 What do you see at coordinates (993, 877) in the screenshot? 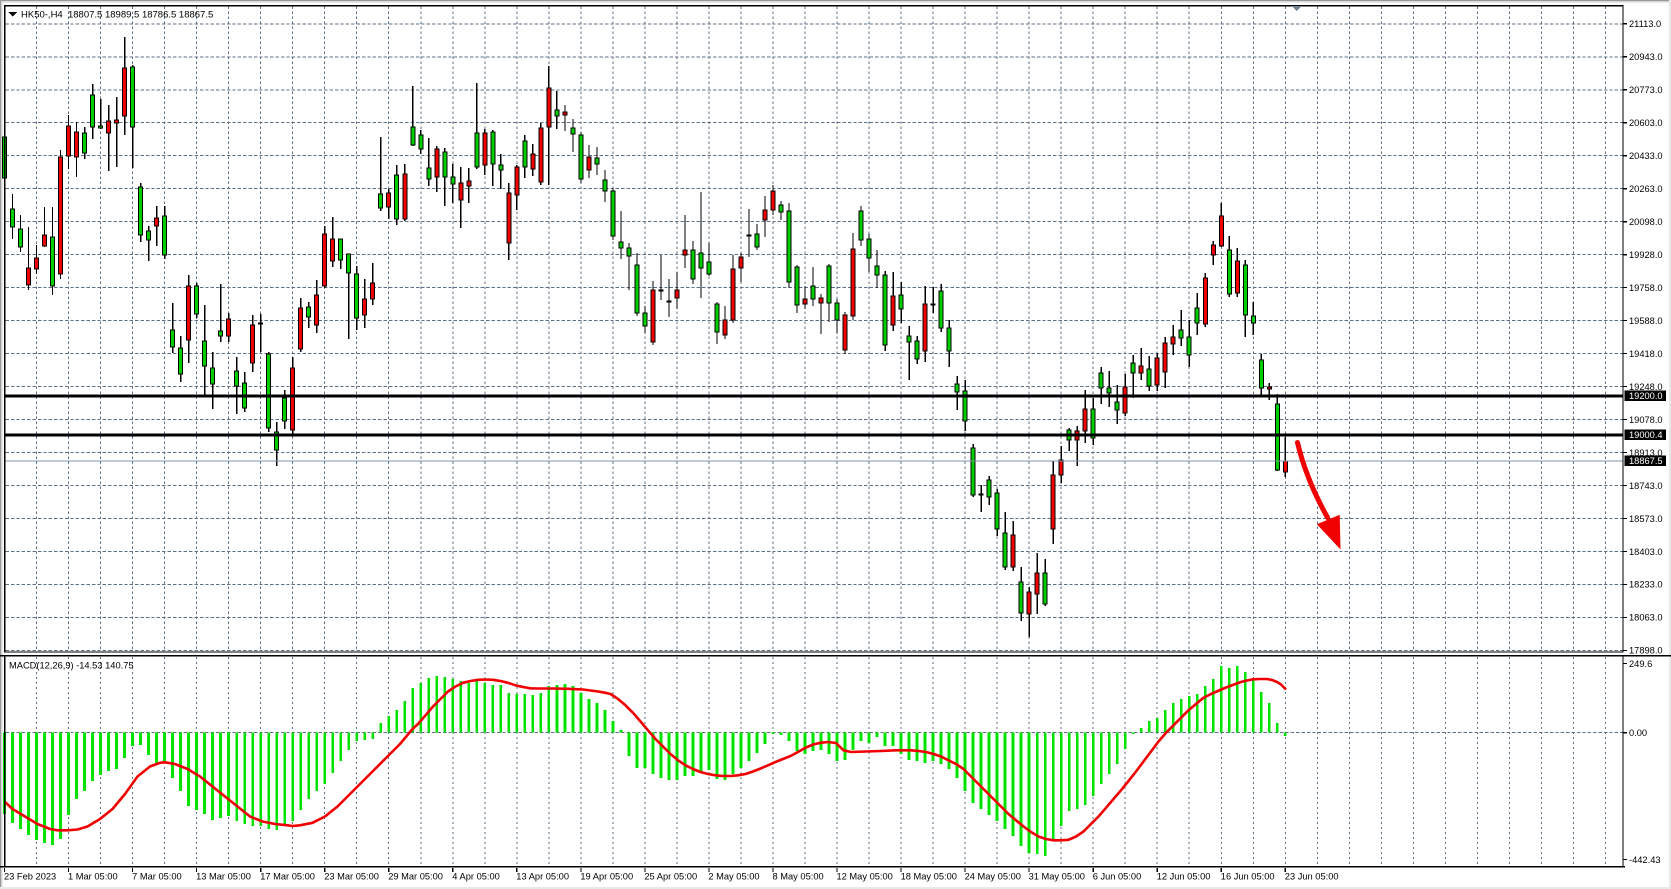
I see `svg-text: 24 May 05:00` at bounding box center [993, 877].